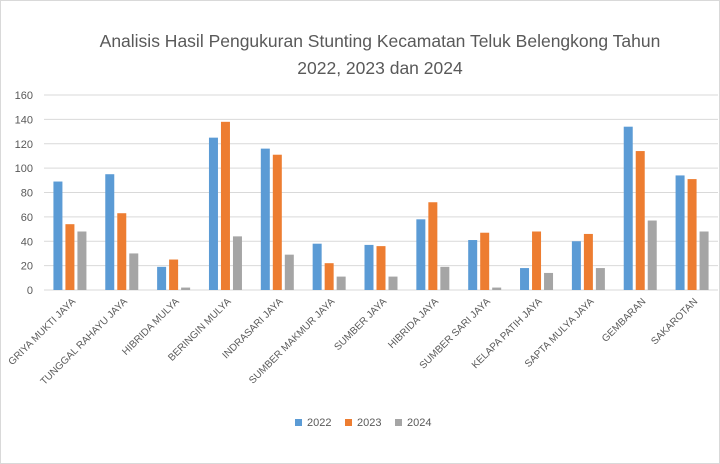  I want to click on x-category-label: SAKAROTAN, so click(674, 321).